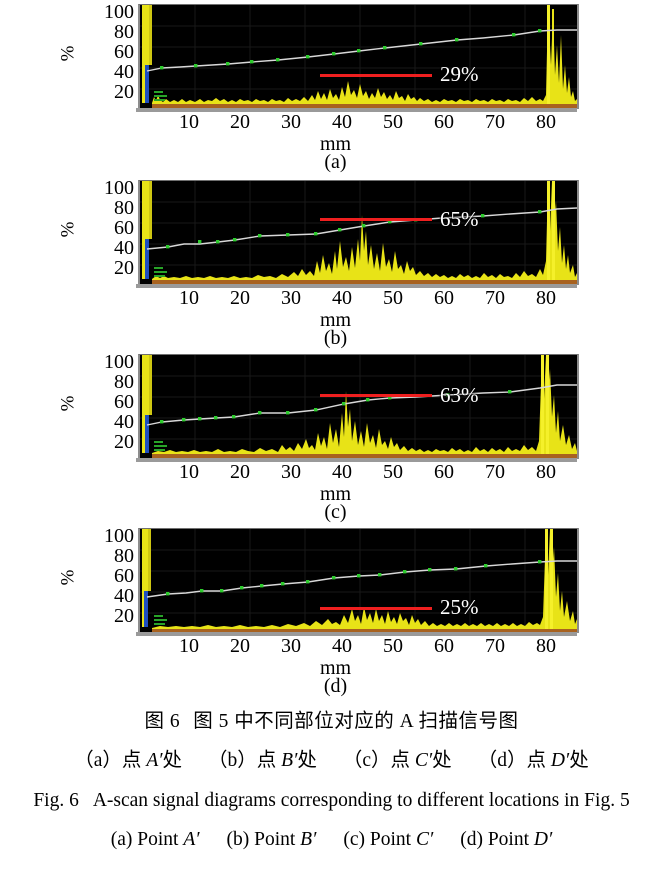 Image resolution: width=663 pixels, height=873 pixels. Describe the element at coordinates (263, 839) in the screenshot. I see `caption-en-item-b-tag: (b) Point` at that location.